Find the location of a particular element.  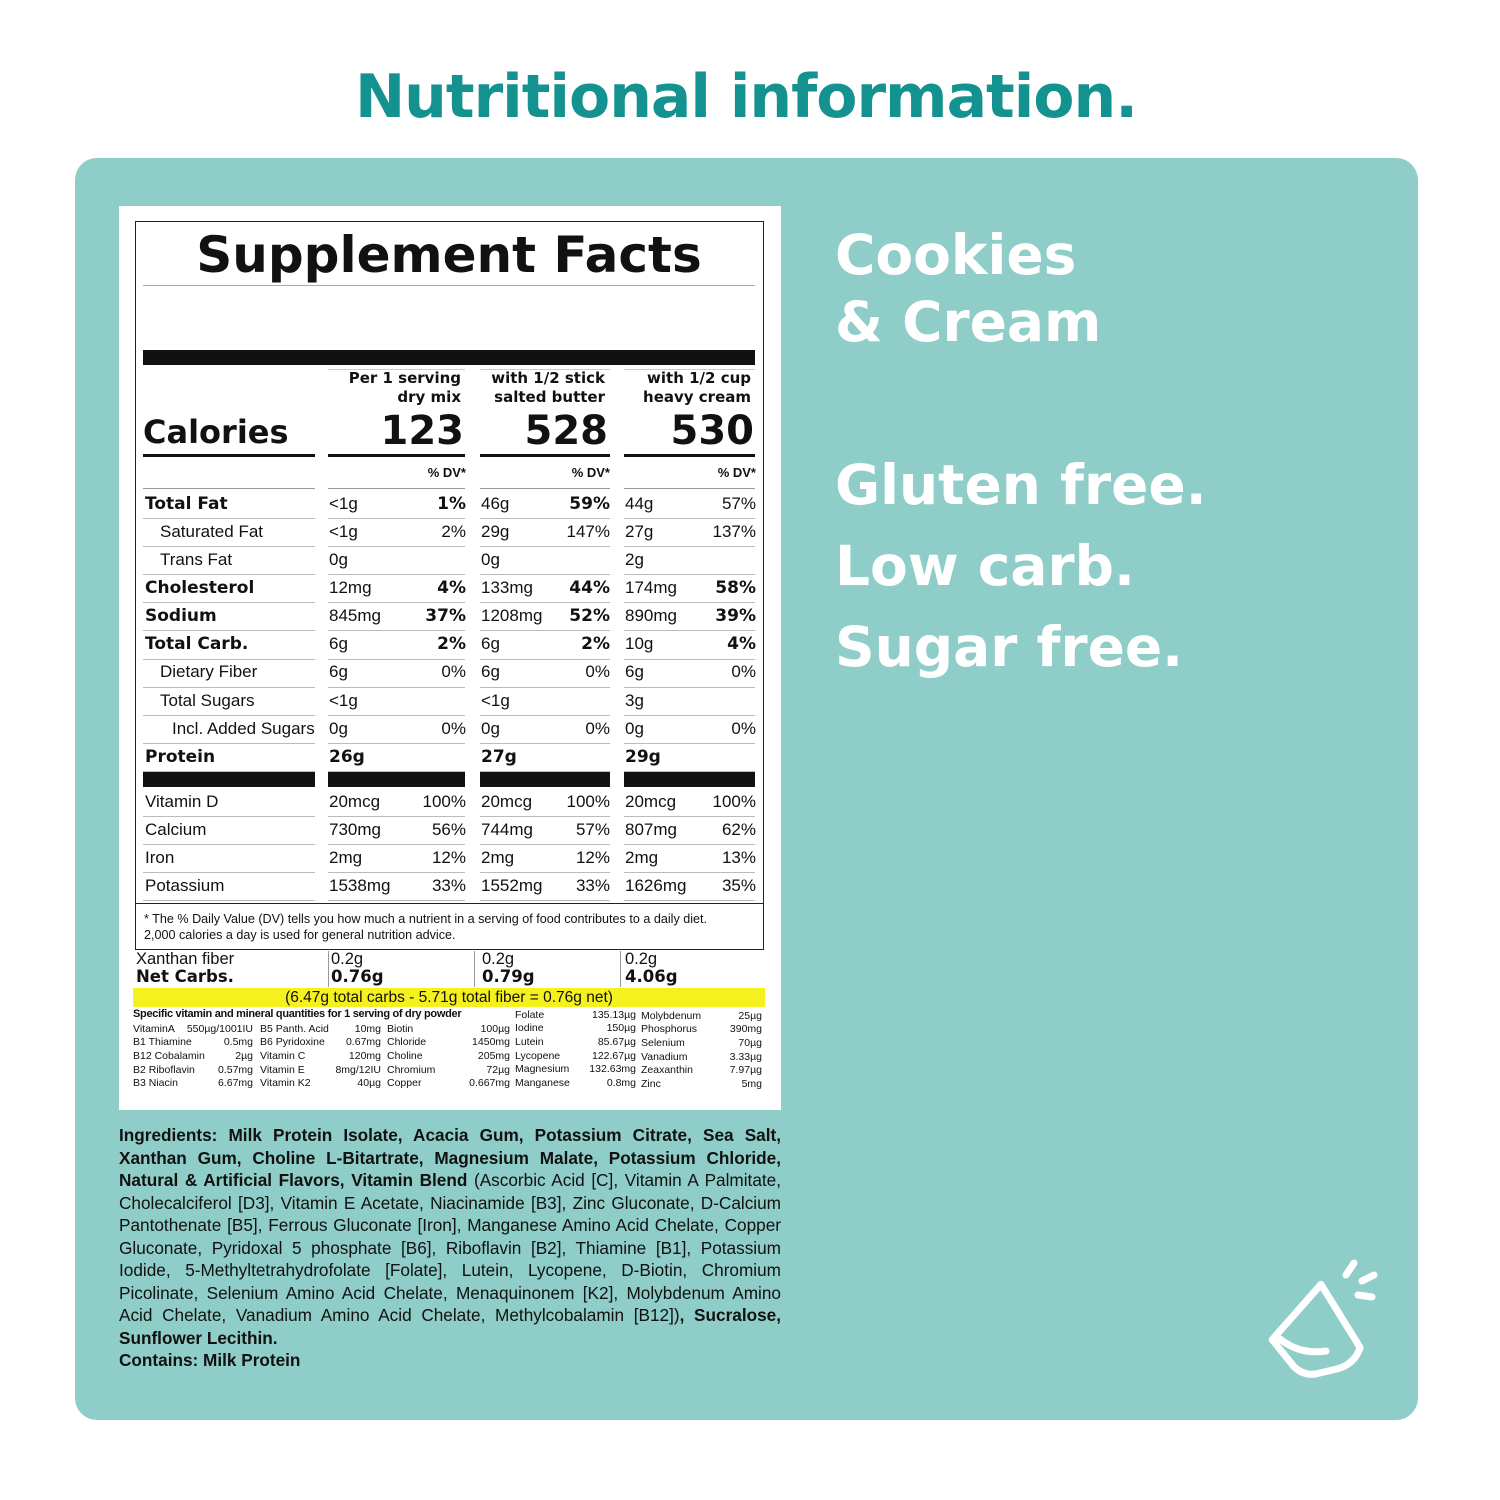

micro-name: VitaminA is located at coordinates (154, 1028).